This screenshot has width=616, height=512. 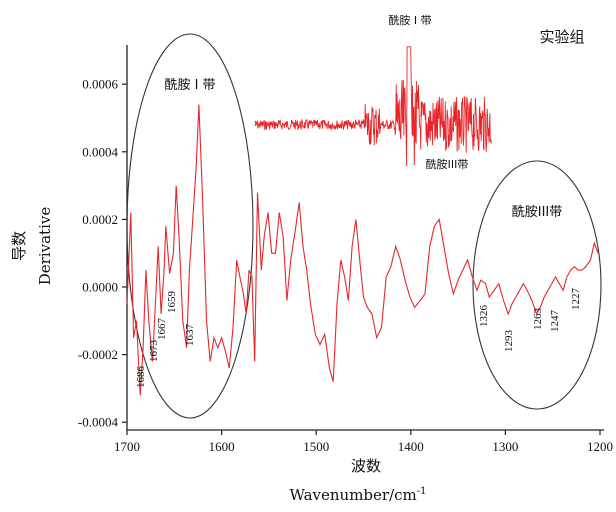 I want to click on x-ticks: 1700 1600 1500 1400 1300 1200, so click(x=363, y=442).